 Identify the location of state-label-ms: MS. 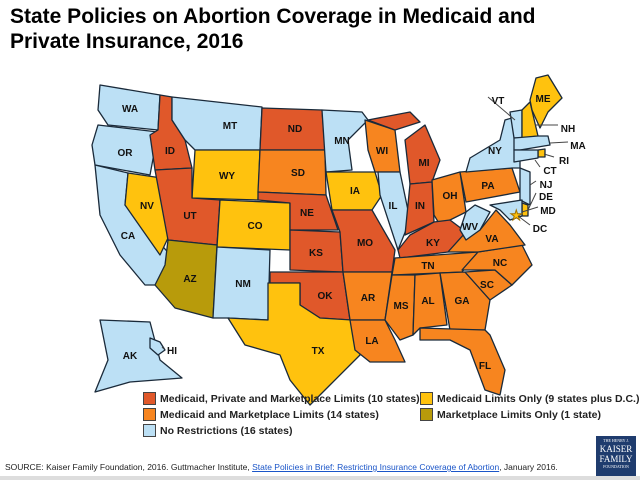
(401, 306).